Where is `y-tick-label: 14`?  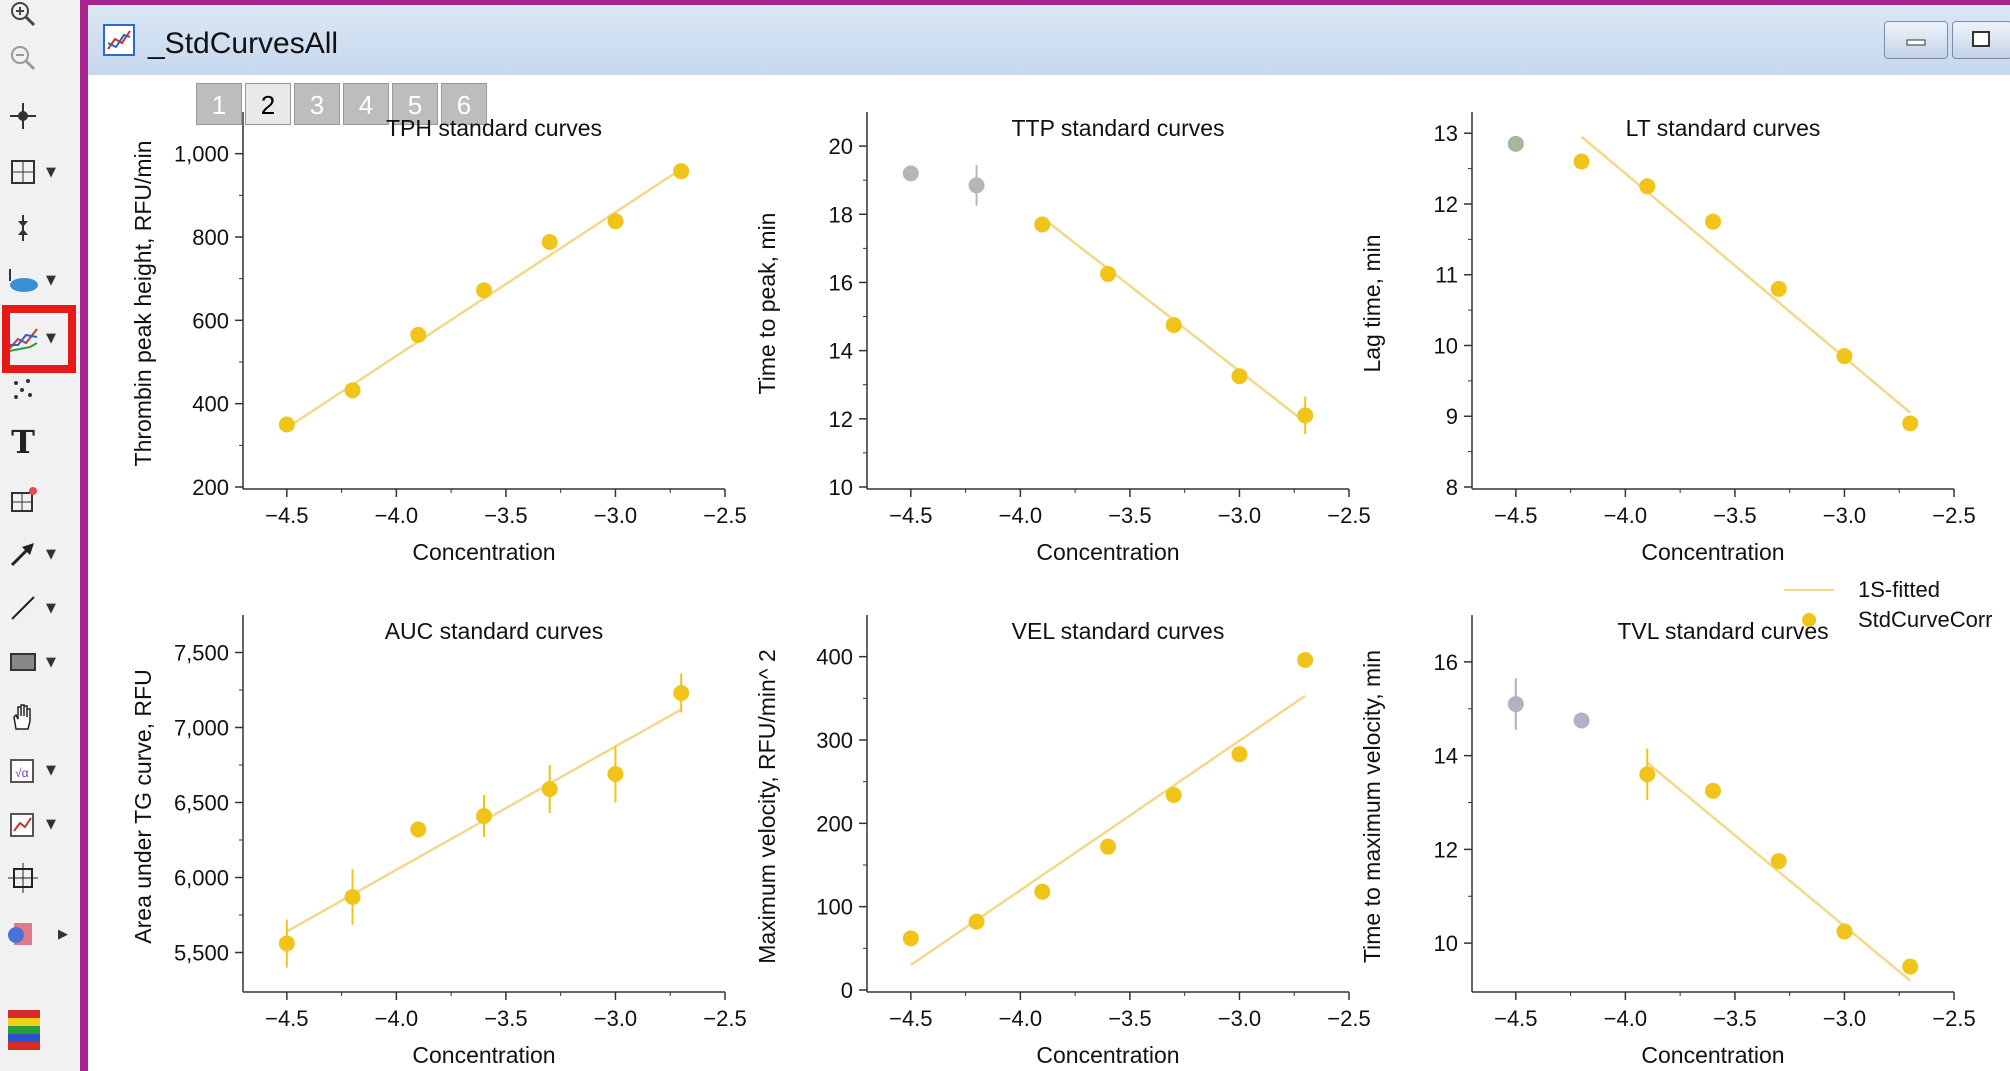 y-tick-label: 14 is located at coordinates (841, 351).